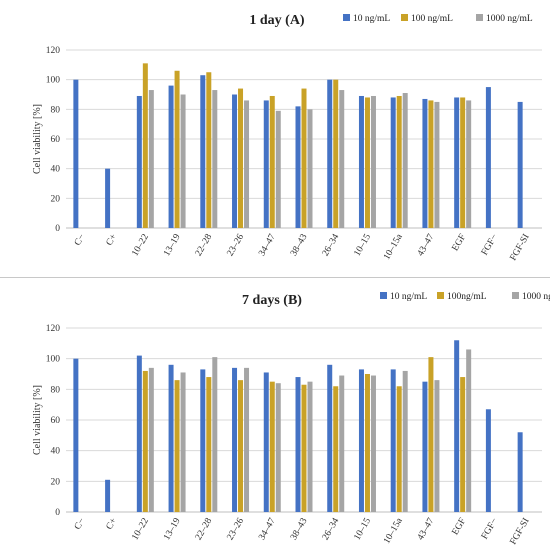 The image size is (550, 555). I want to click on legend-swatch-1000-ng-ml, so click(479, 17).